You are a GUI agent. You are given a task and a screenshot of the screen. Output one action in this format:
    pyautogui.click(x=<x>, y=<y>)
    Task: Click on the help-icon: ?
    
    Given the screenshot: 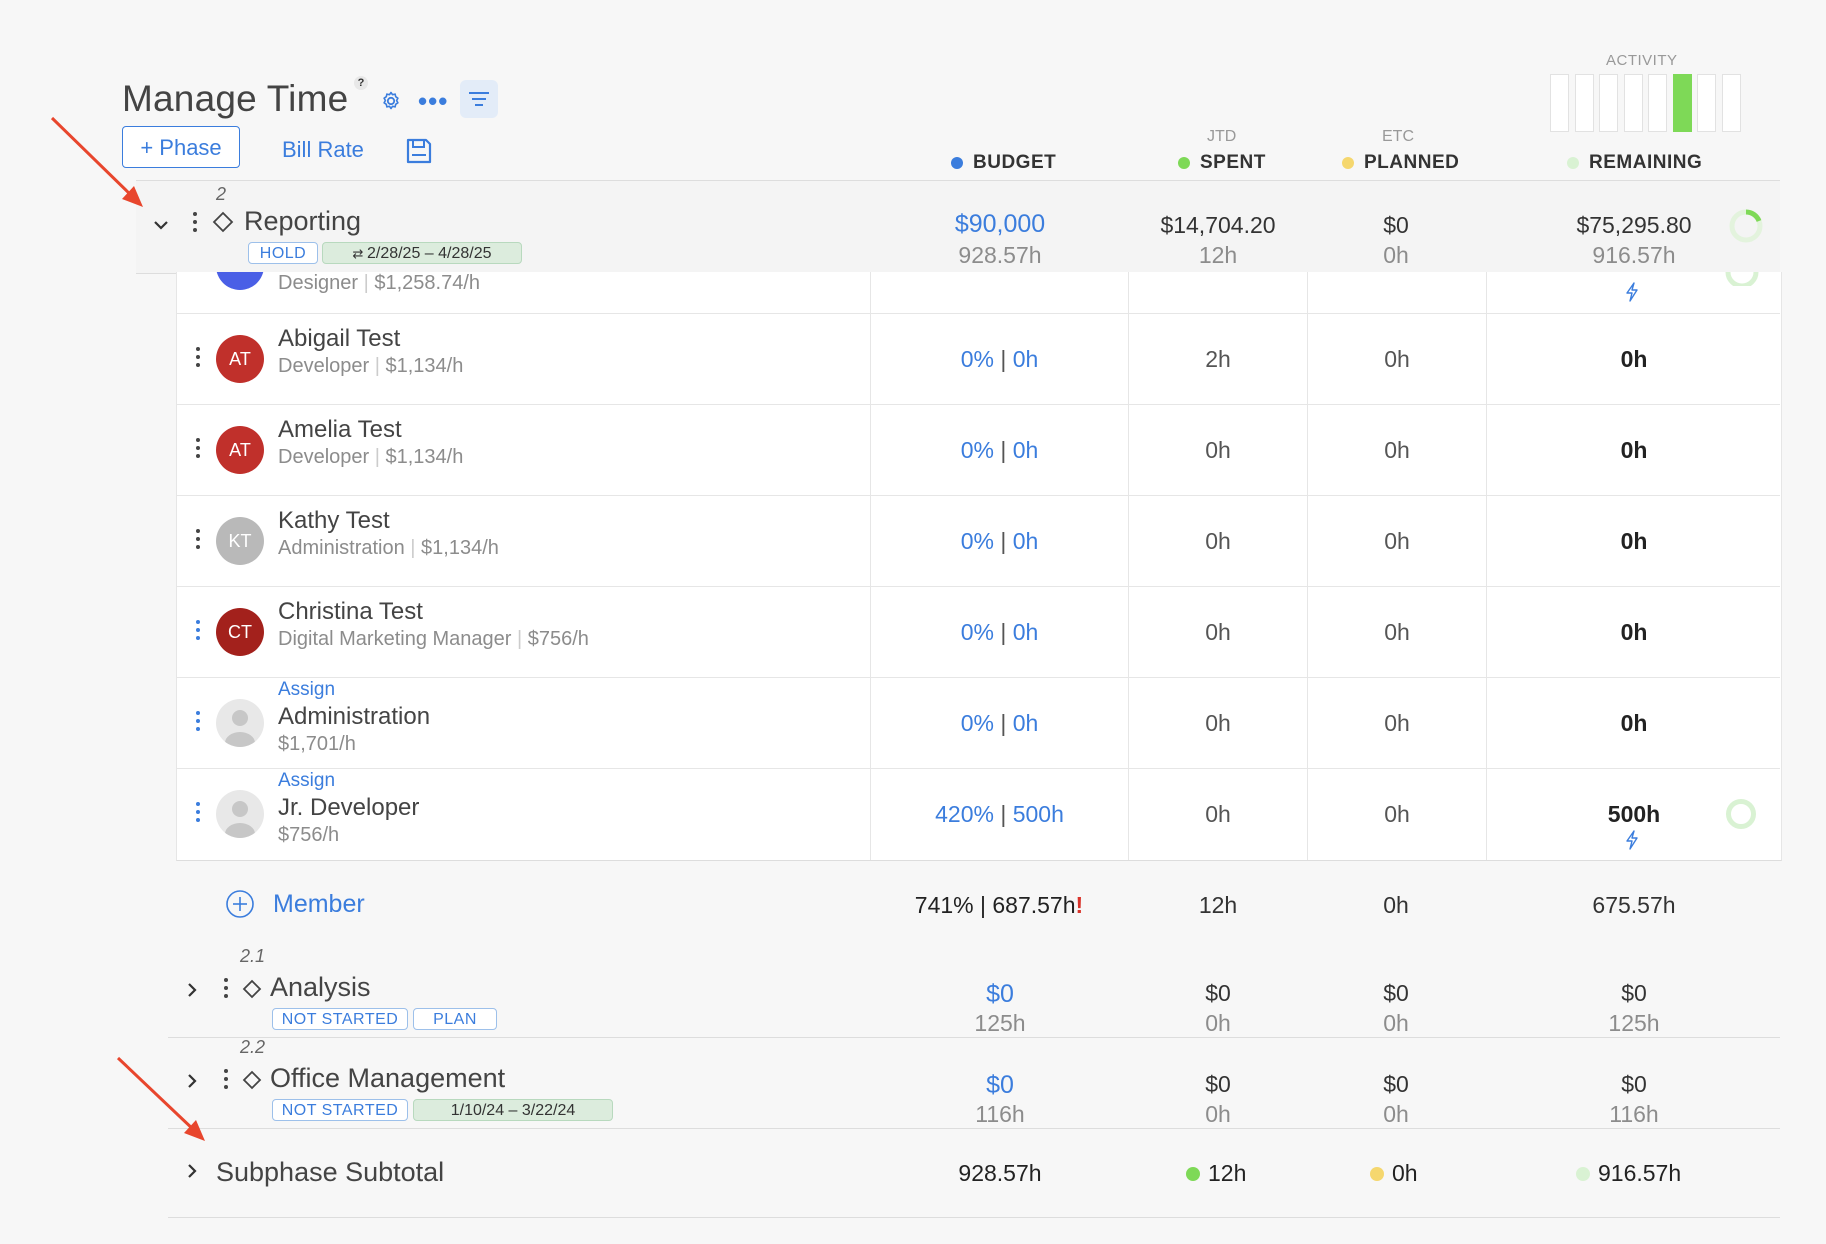 What is the action you would take?
    pyautogui.click(x=361, y=83)
    